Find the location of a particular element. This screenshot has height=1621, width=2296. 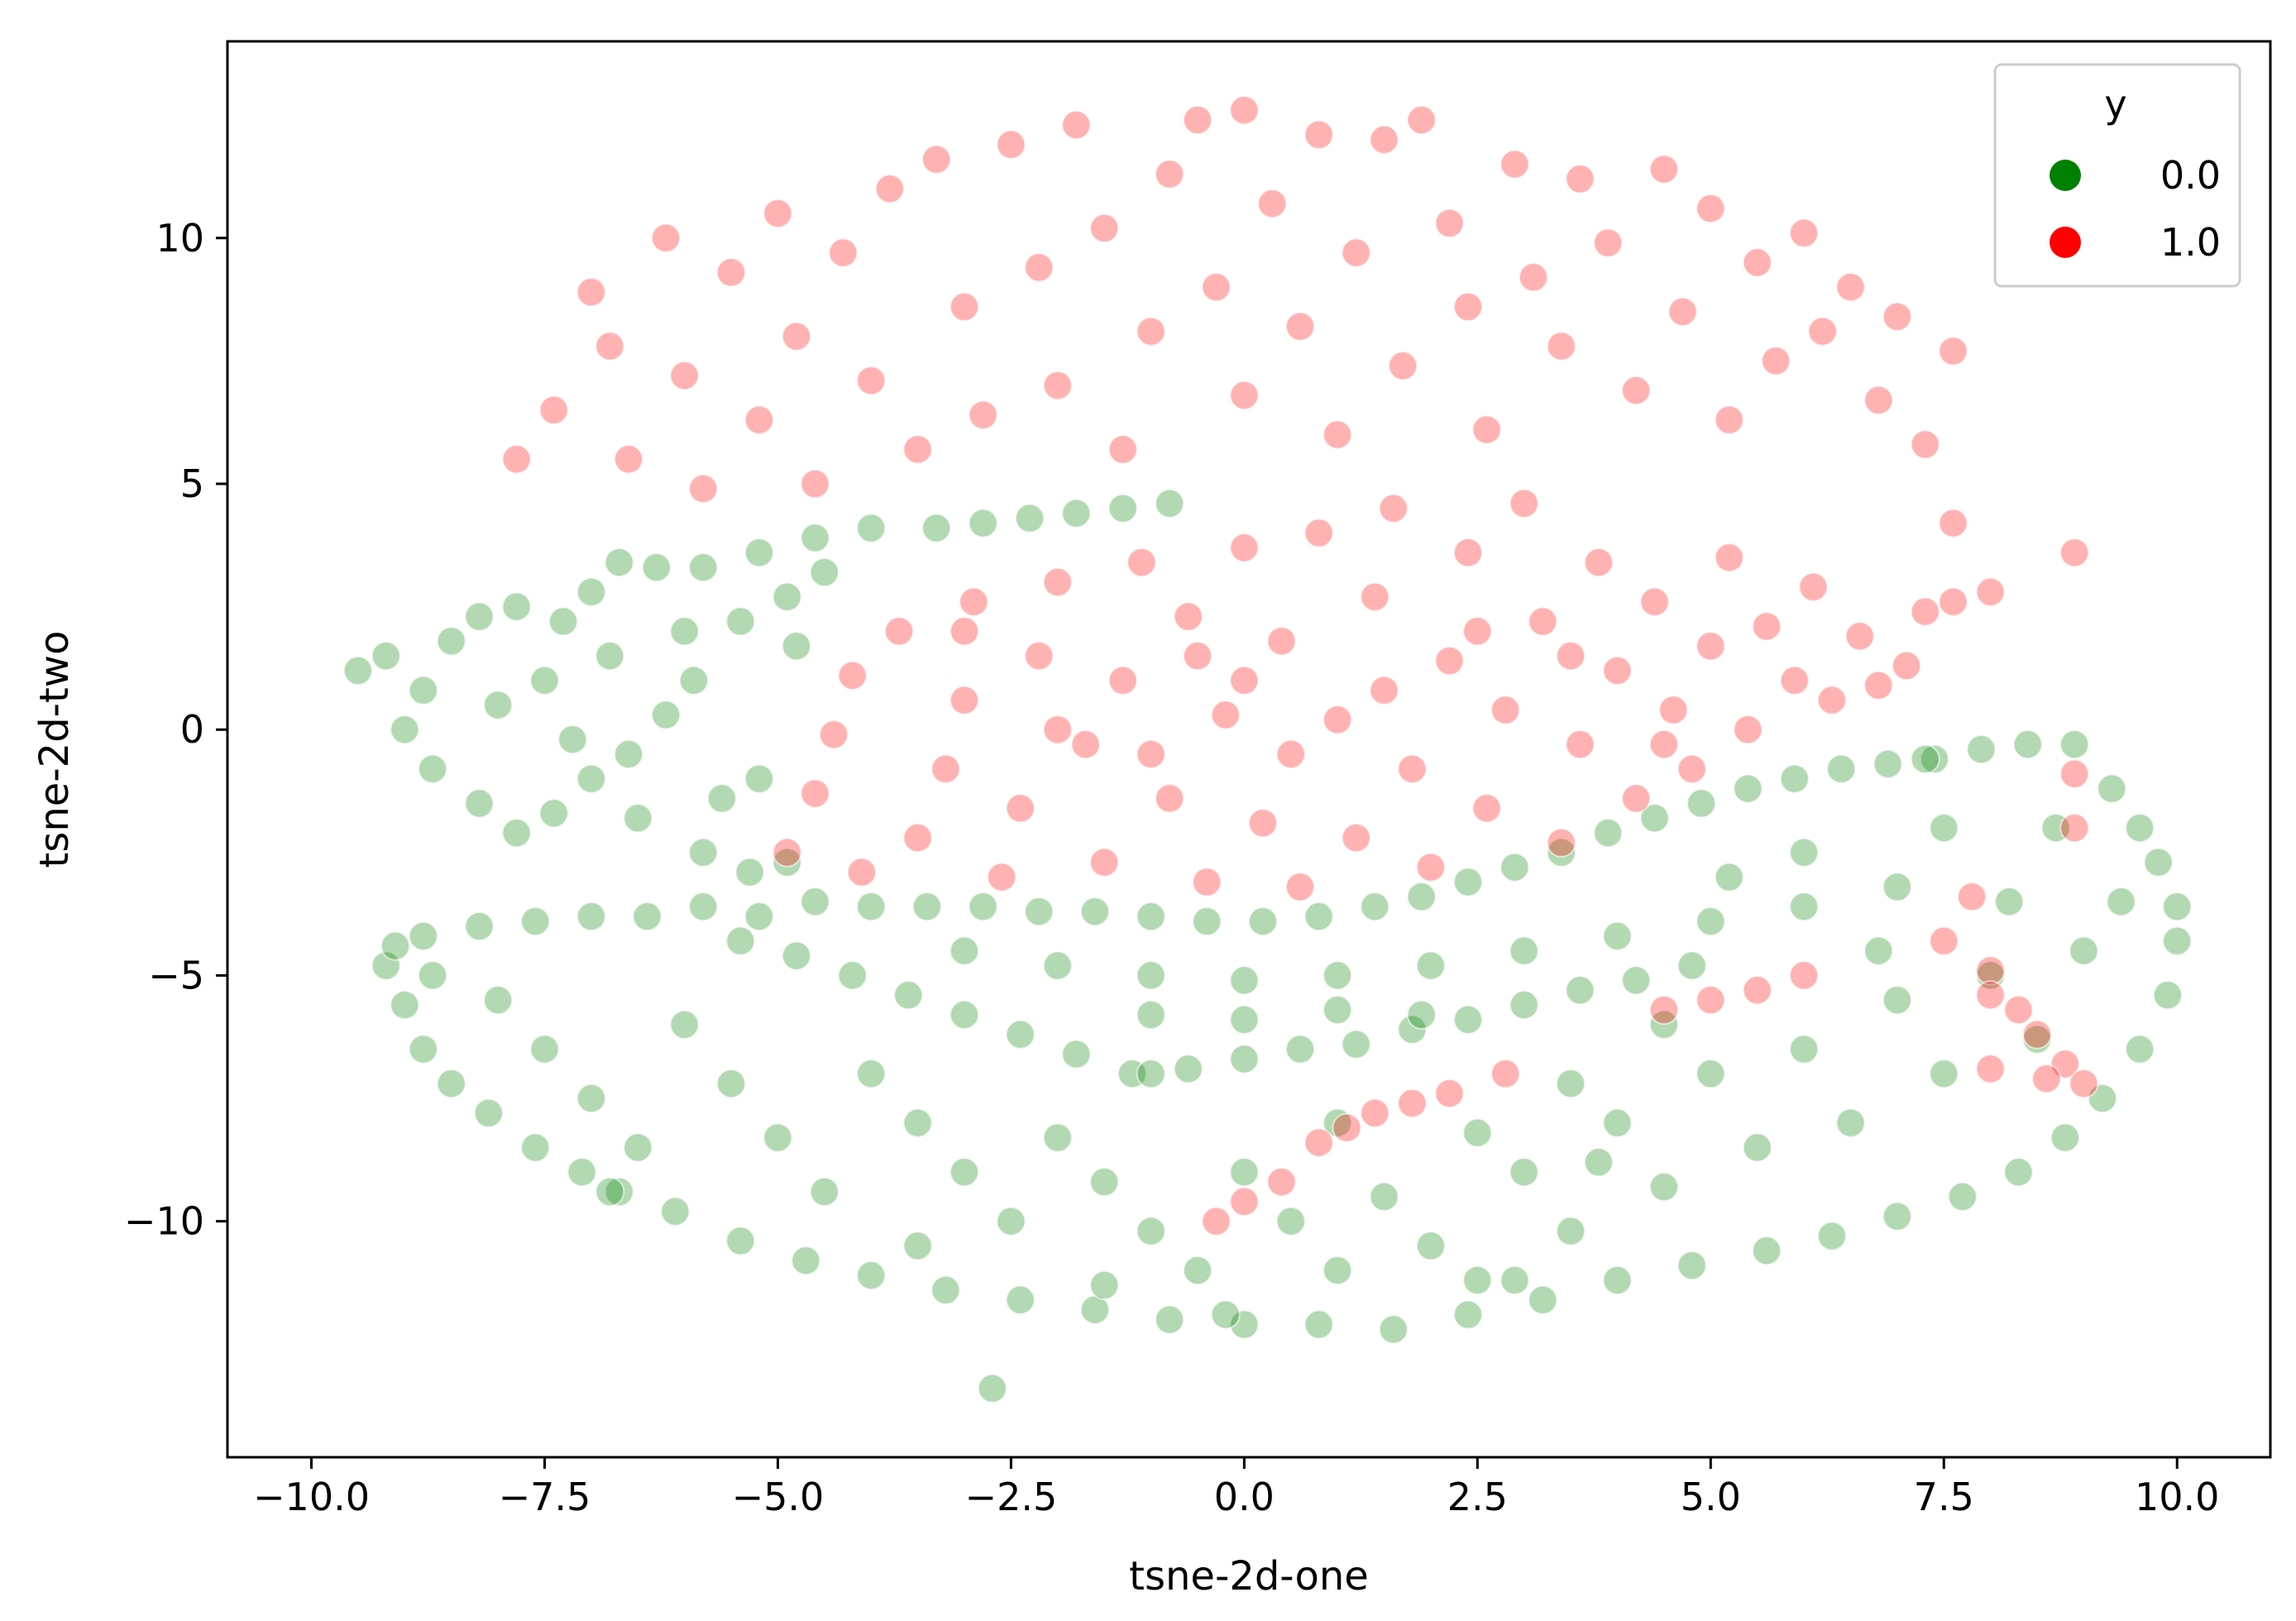

y-tick-label: 5 is located at coordinates (192, 483).